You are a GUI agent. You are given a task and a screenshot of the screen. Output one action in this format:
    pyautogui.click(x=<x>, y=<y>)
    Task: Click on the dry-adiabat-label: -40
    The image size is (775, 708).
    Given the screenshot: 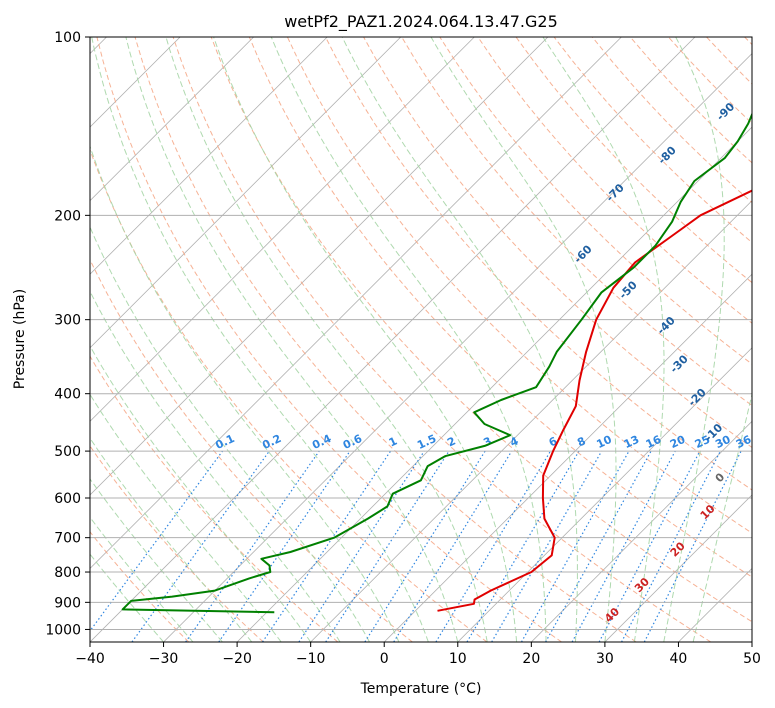 What is the action you would take?
    pyautogui.click(x=666, y=325)
    